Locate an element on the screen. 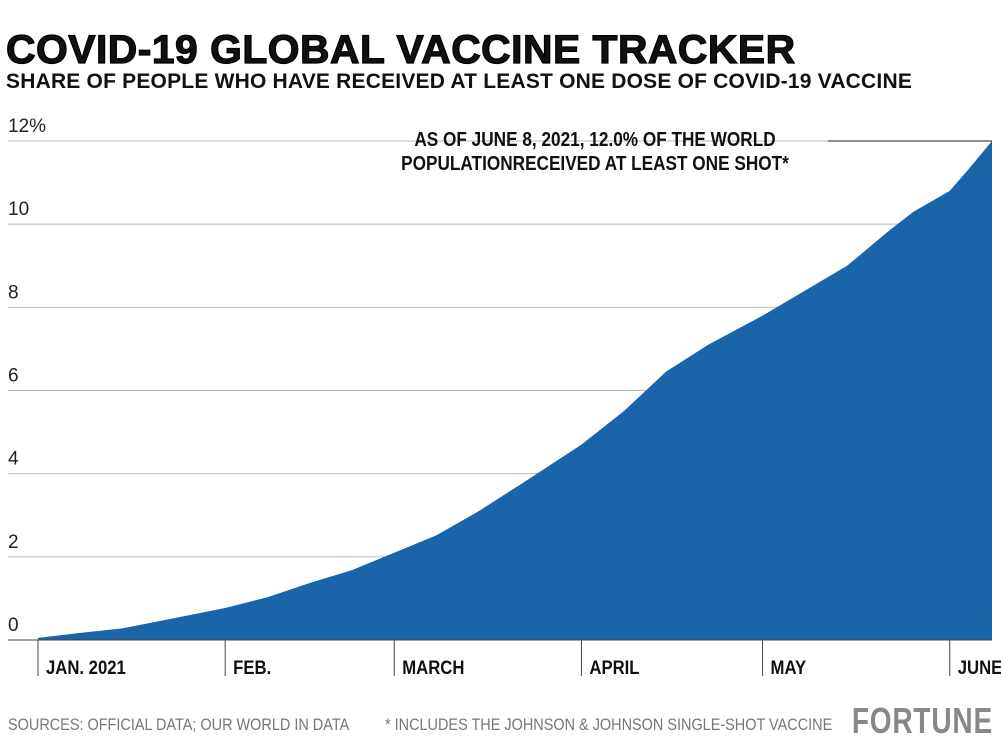 This screenshot has height=754, width=1001. chart-title: COVID-19 GLOBAL VACCINE TRACKER is located at coordinates (400, 49).